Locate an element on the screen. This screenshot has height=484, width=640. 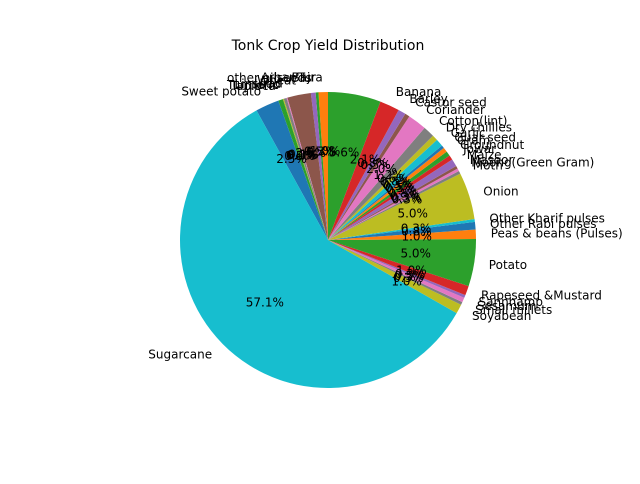
slice-label-castor-seed: Castor seed is located at coordinates (450, 103).